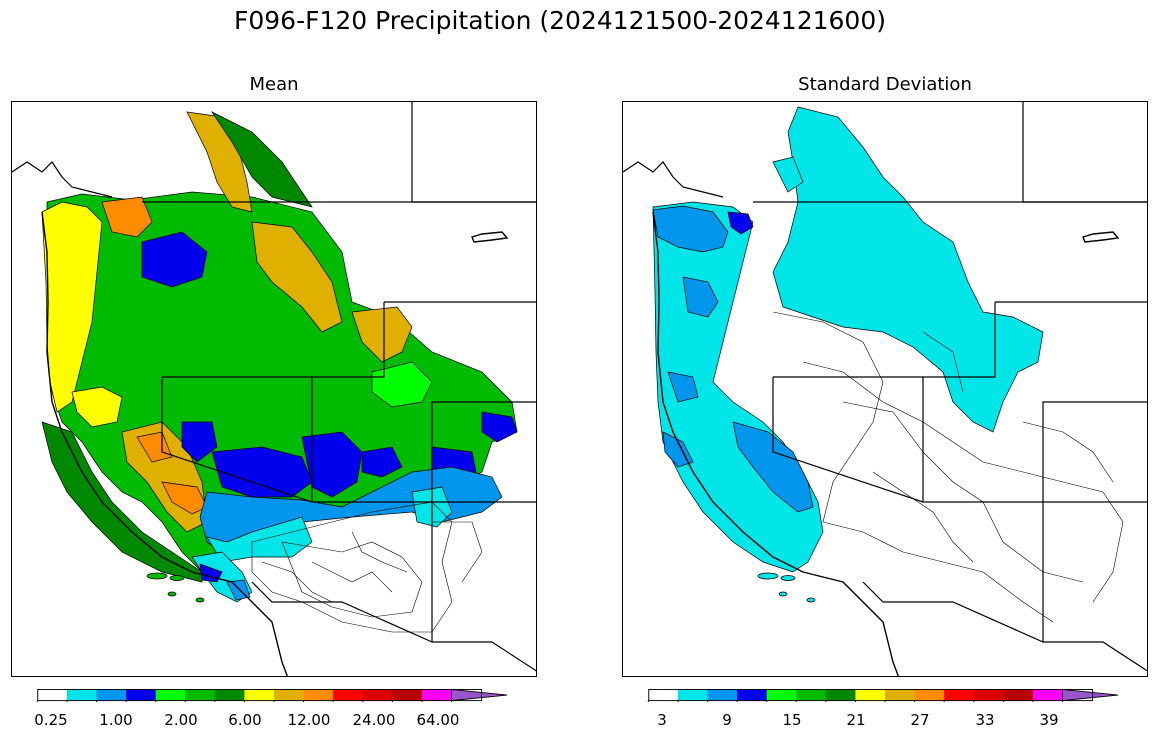  What do you see at coordinates (985, 720) in the screenshot?
I see `stddev-tick-label: 33` at bounding box center [985, 720].